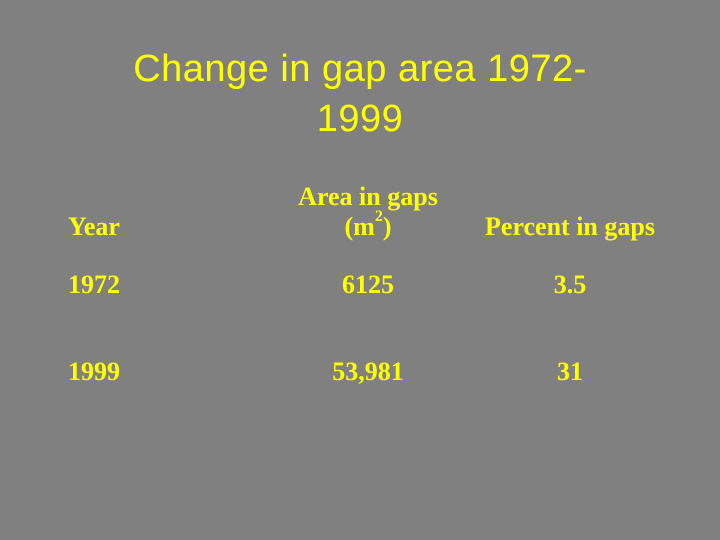 The height and width of the screenshot is (540, 720). I want to click on row-1972-year: 1972, so click(94, 284).